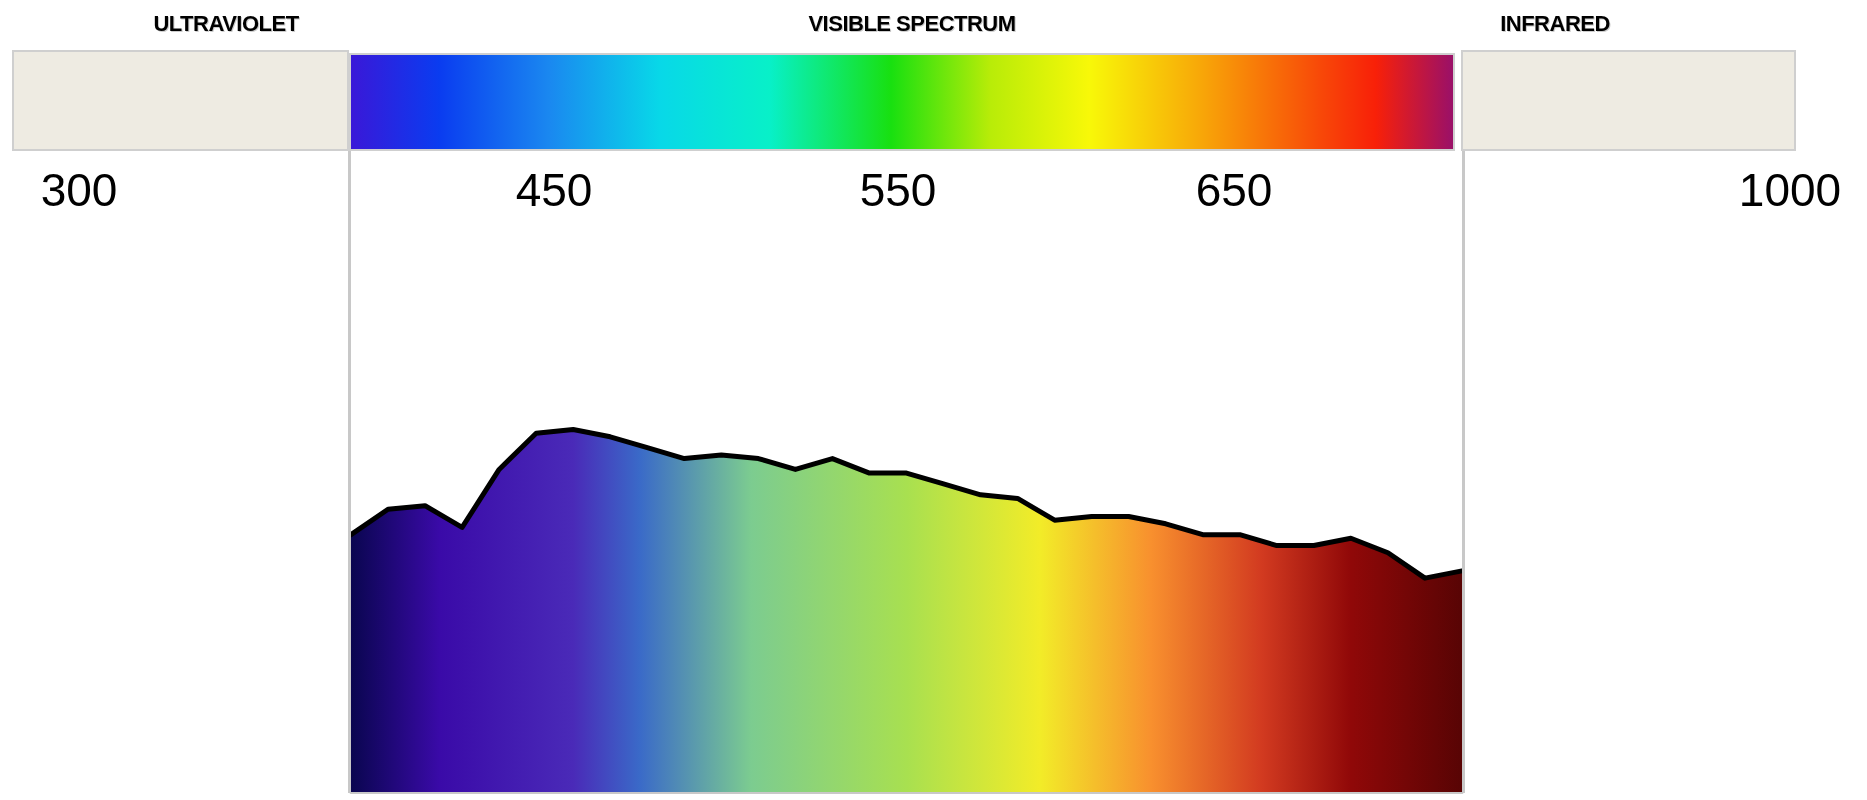 Image resolution: width=1867 pixels, height=800 pixels. Describe the element at coordinates (1790, 190) in the screenshot. I see `text: 1000` at that location.